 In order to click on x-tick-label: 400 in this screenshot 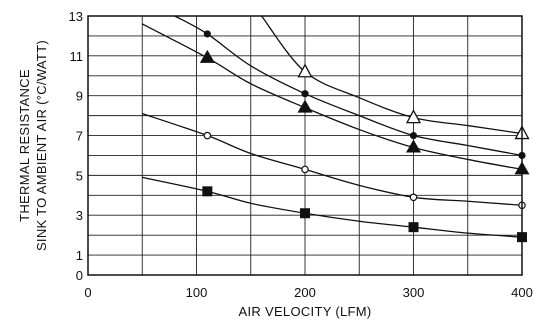, I will do `click(522, 292)`.